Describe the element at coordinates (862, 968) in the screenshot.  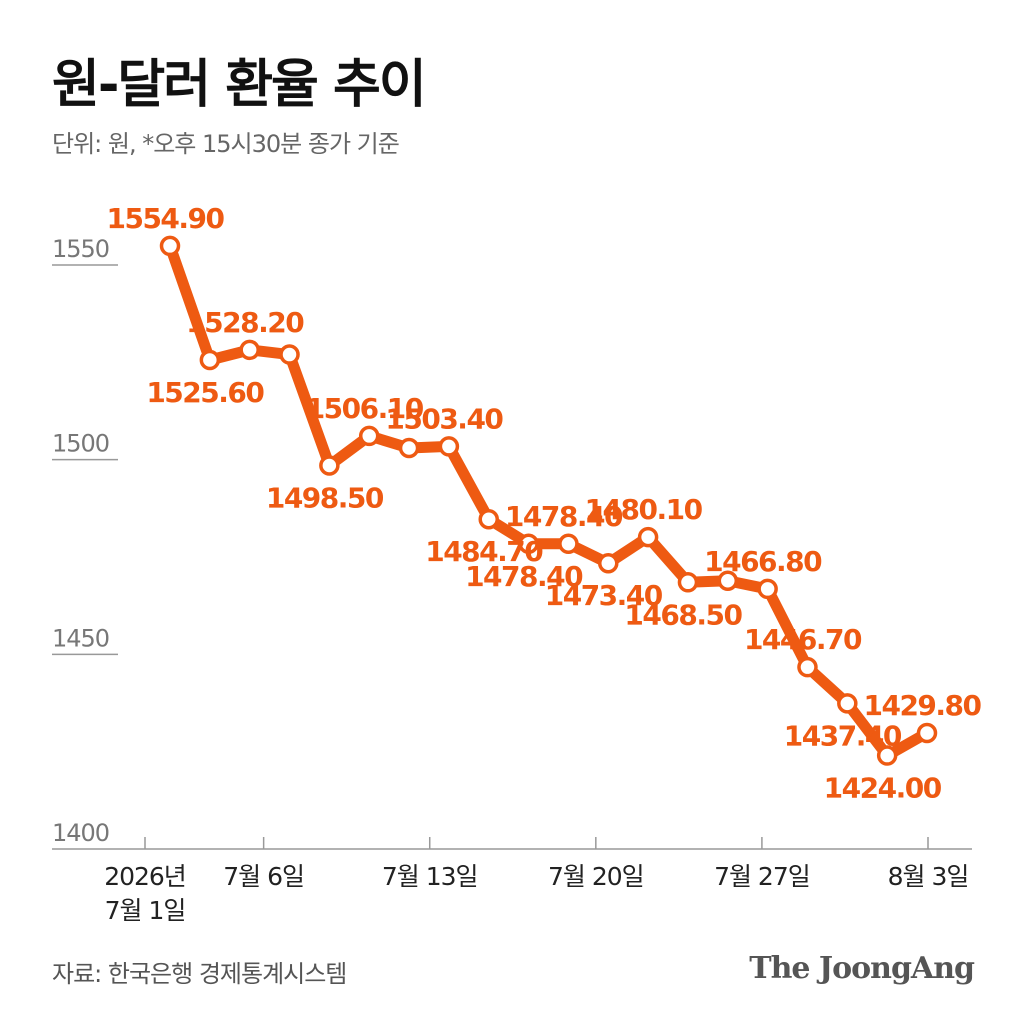
I see `publisher-logo: The JoongAng` at that location.